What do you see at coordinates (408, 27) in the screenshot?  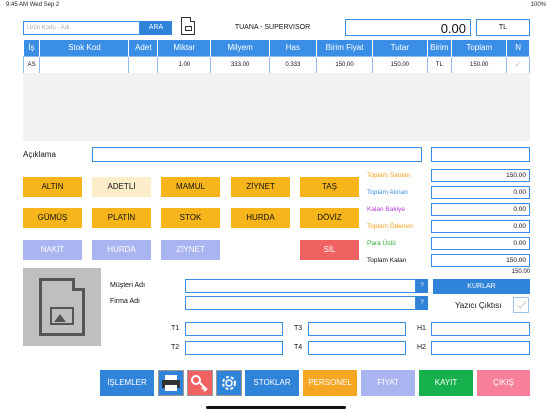 I see `grand-total-display: 0.00` at bounding box center [408, 27].